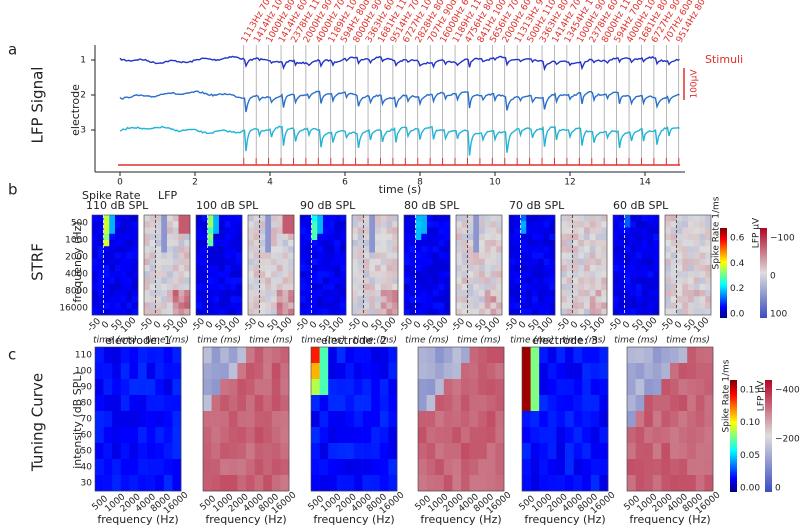  Describe the element at coordinates (737, 289) in the screenshot. I see `colorbar-tick: 0.2` at that location.